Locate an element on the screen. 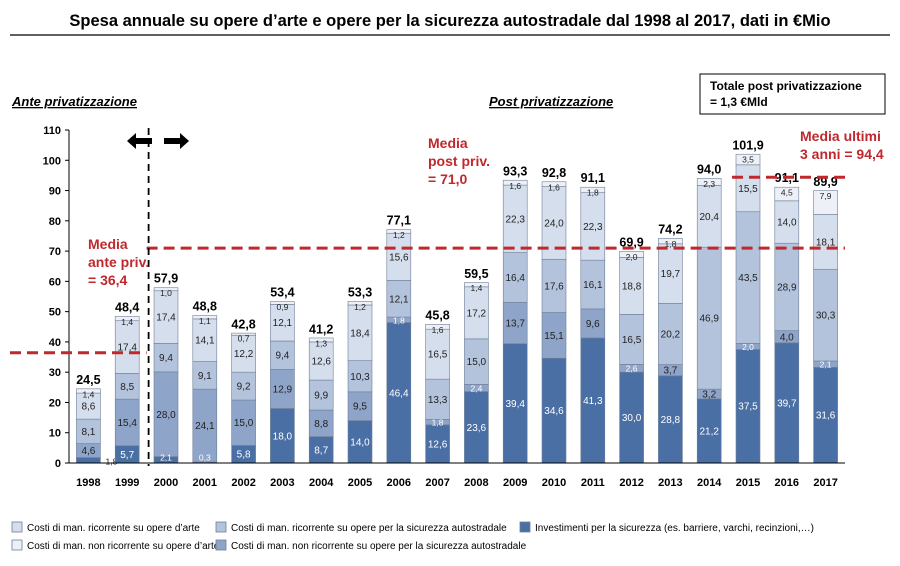  segment-label: 43,5 is located at coordinates (748, 278).